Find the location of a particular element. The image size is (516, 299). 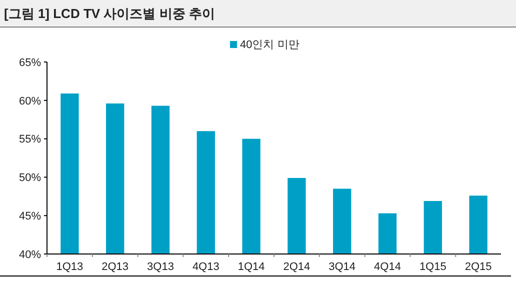

y-tick-label: 50% is located at coordinates (30, 178).